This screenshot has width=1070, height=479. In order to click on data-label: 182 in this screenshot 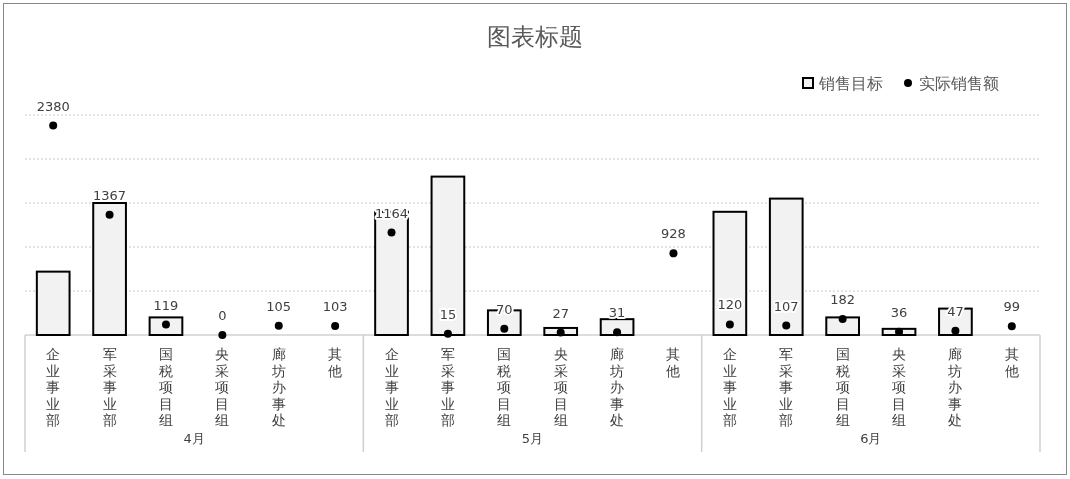, I will do `click(843, 299)`.